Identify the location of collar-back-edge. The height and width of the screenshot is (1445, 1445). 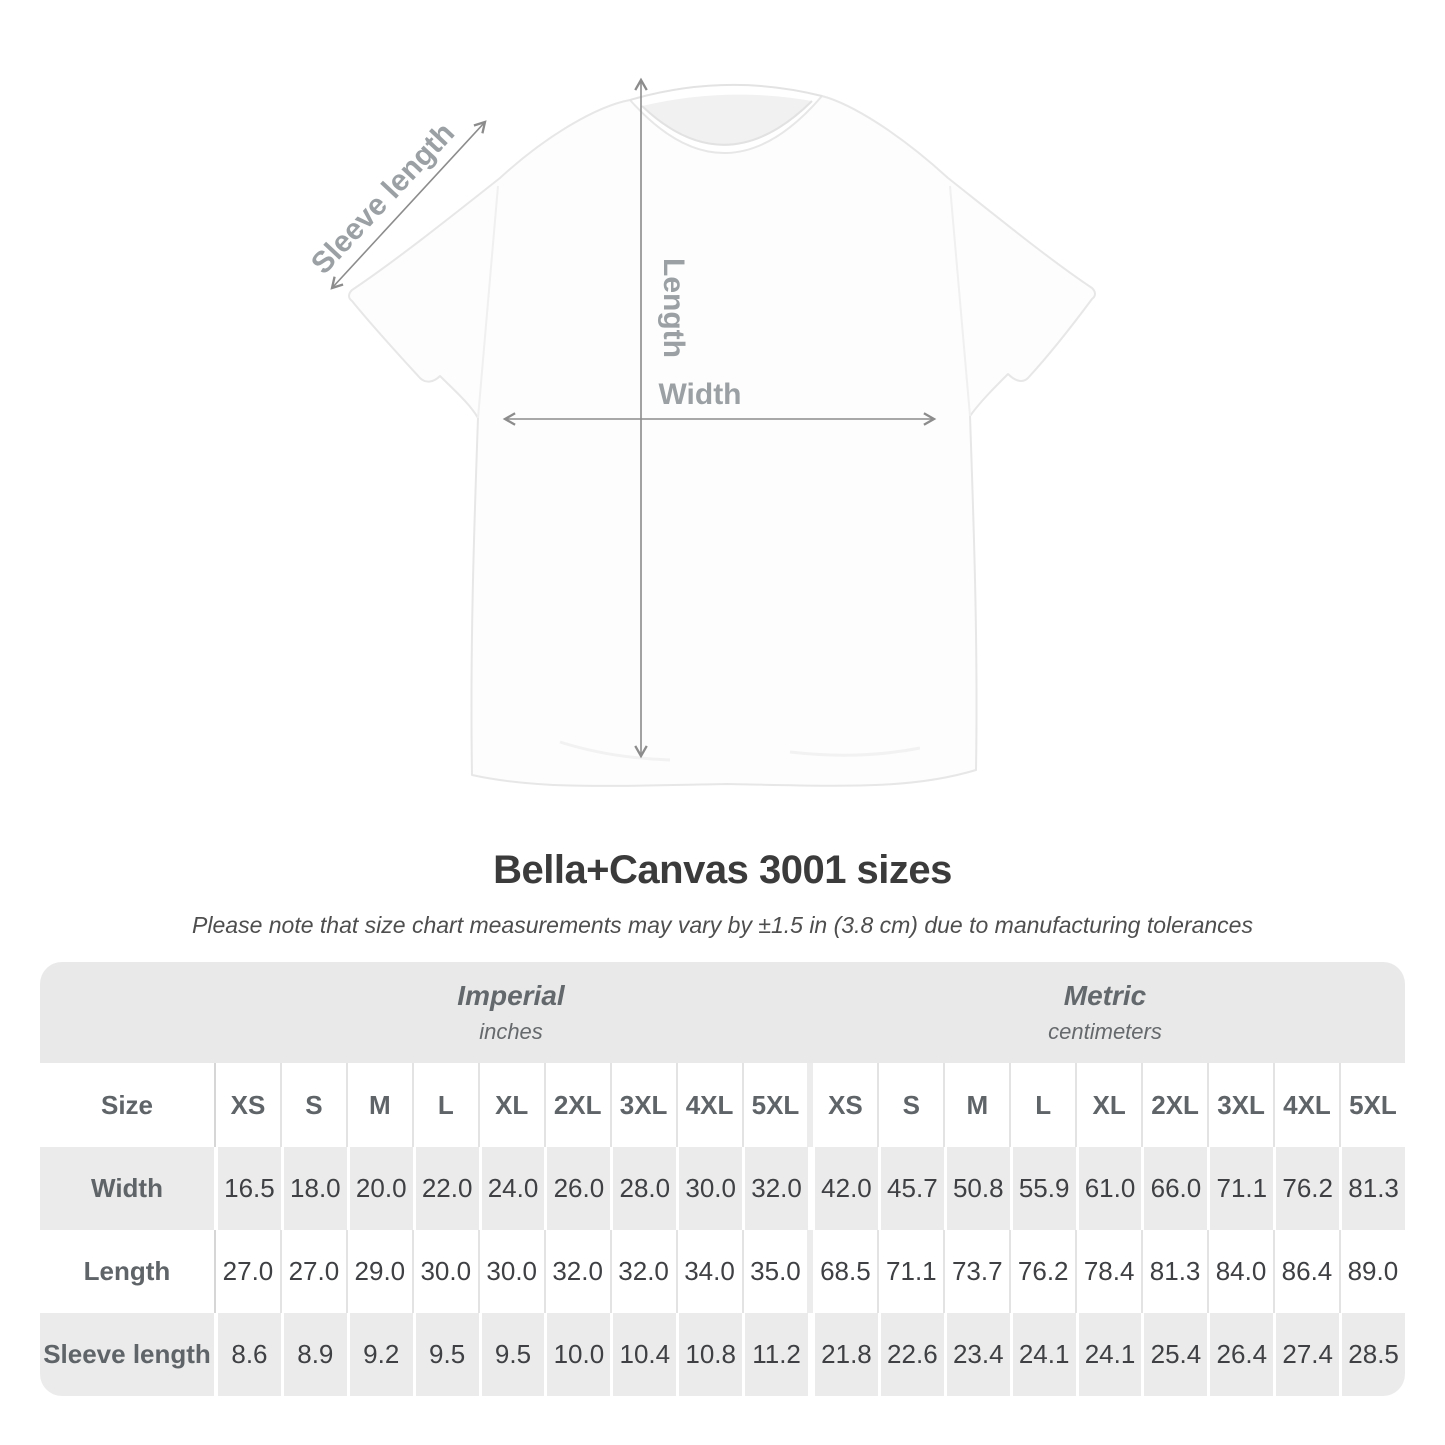
(726, 92).